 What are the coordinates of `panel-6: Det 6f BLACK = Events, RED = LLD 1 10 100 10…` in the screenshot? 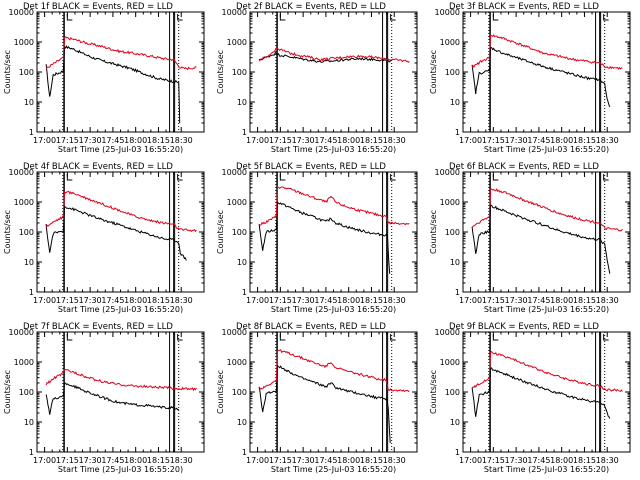 It's located at (530, 238).